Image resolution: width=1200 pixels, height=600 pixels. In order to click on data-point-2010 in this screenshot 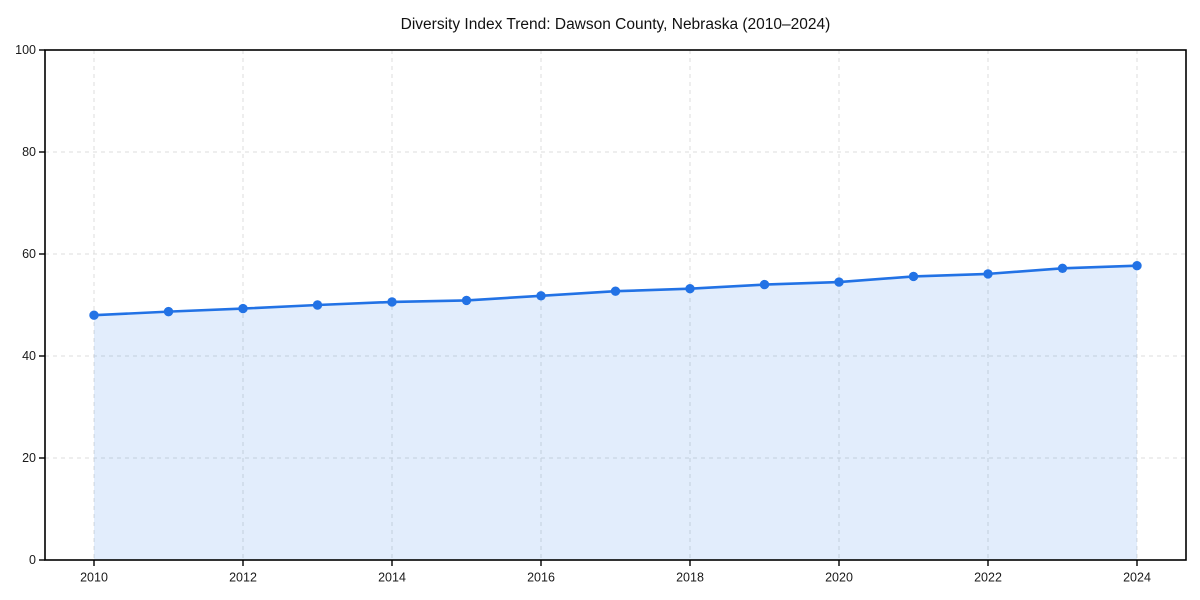, I will do `click(94, 315)`.